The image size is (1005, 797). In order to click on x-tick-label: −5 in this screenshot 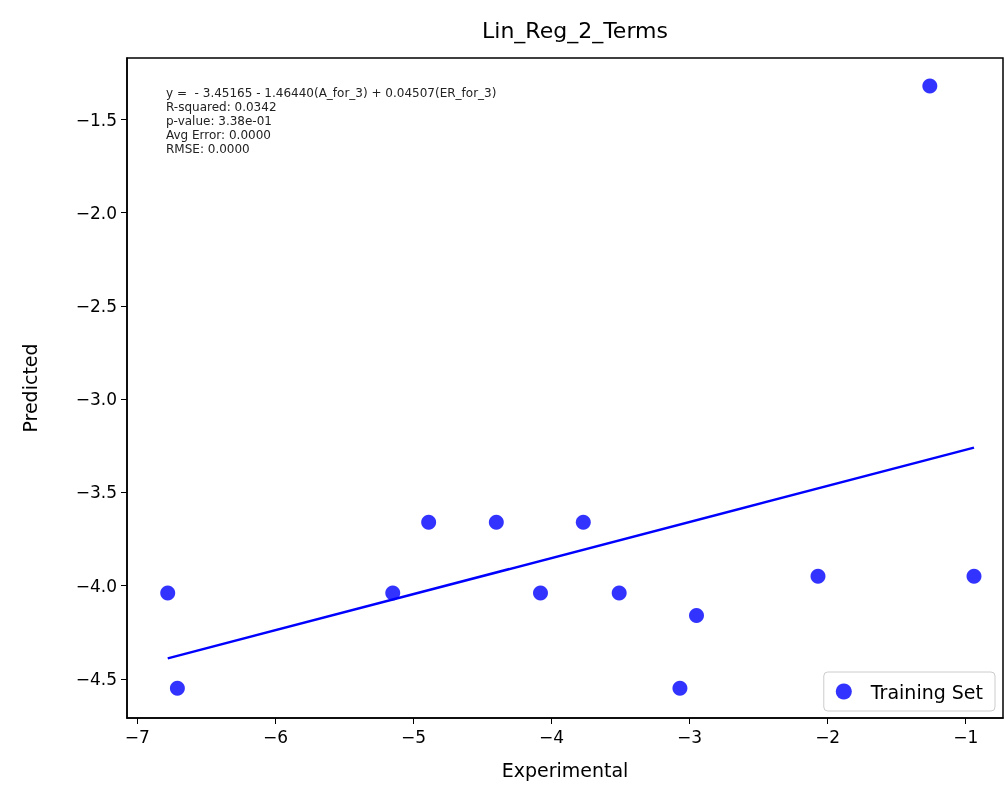, I will do `click(413, 736)`.